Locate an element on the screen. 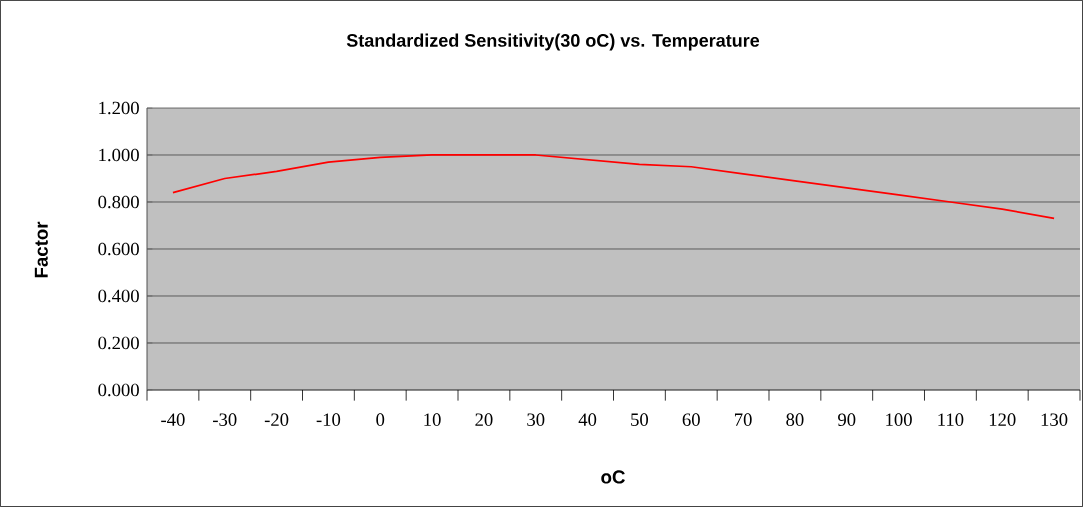 The height and width of the screenshot is (507, 1083). x-tick-label: 40 is located at coordinates (587, 419).